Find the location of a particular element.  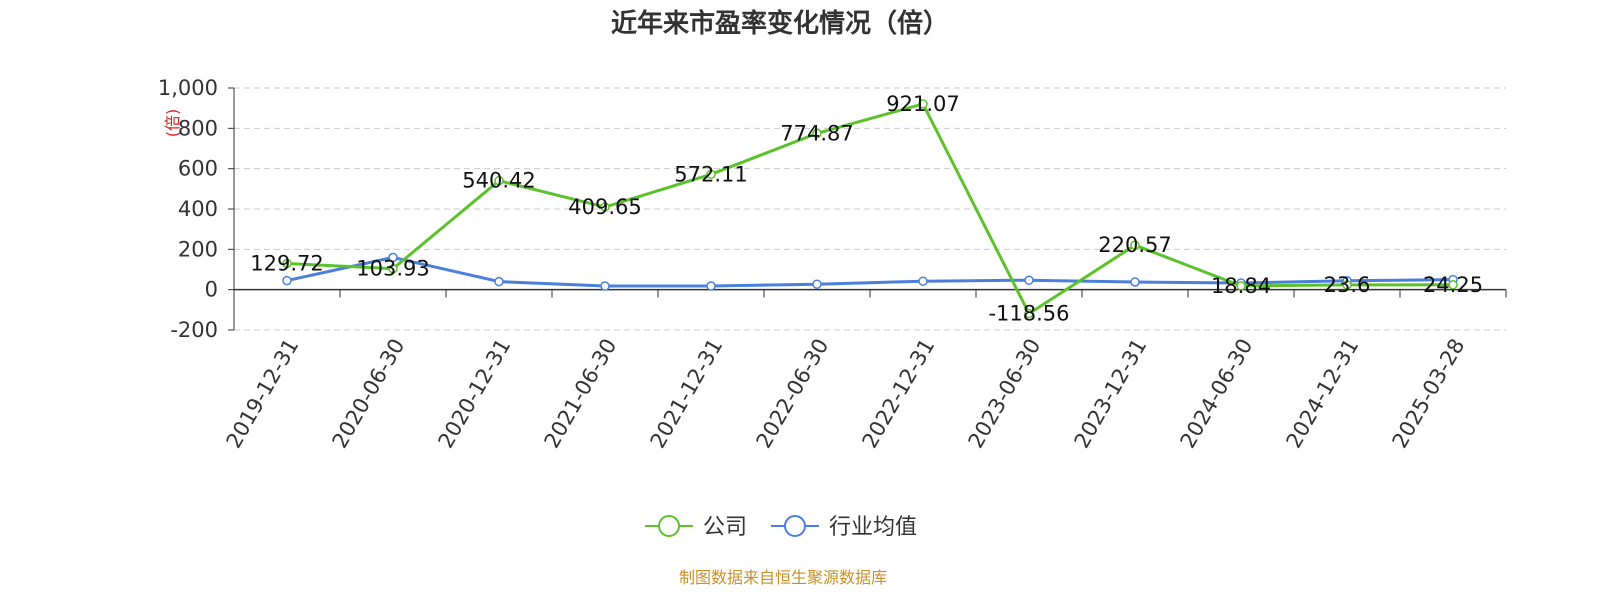

y-tick-label: 600 is located at coordinates (198, 169).